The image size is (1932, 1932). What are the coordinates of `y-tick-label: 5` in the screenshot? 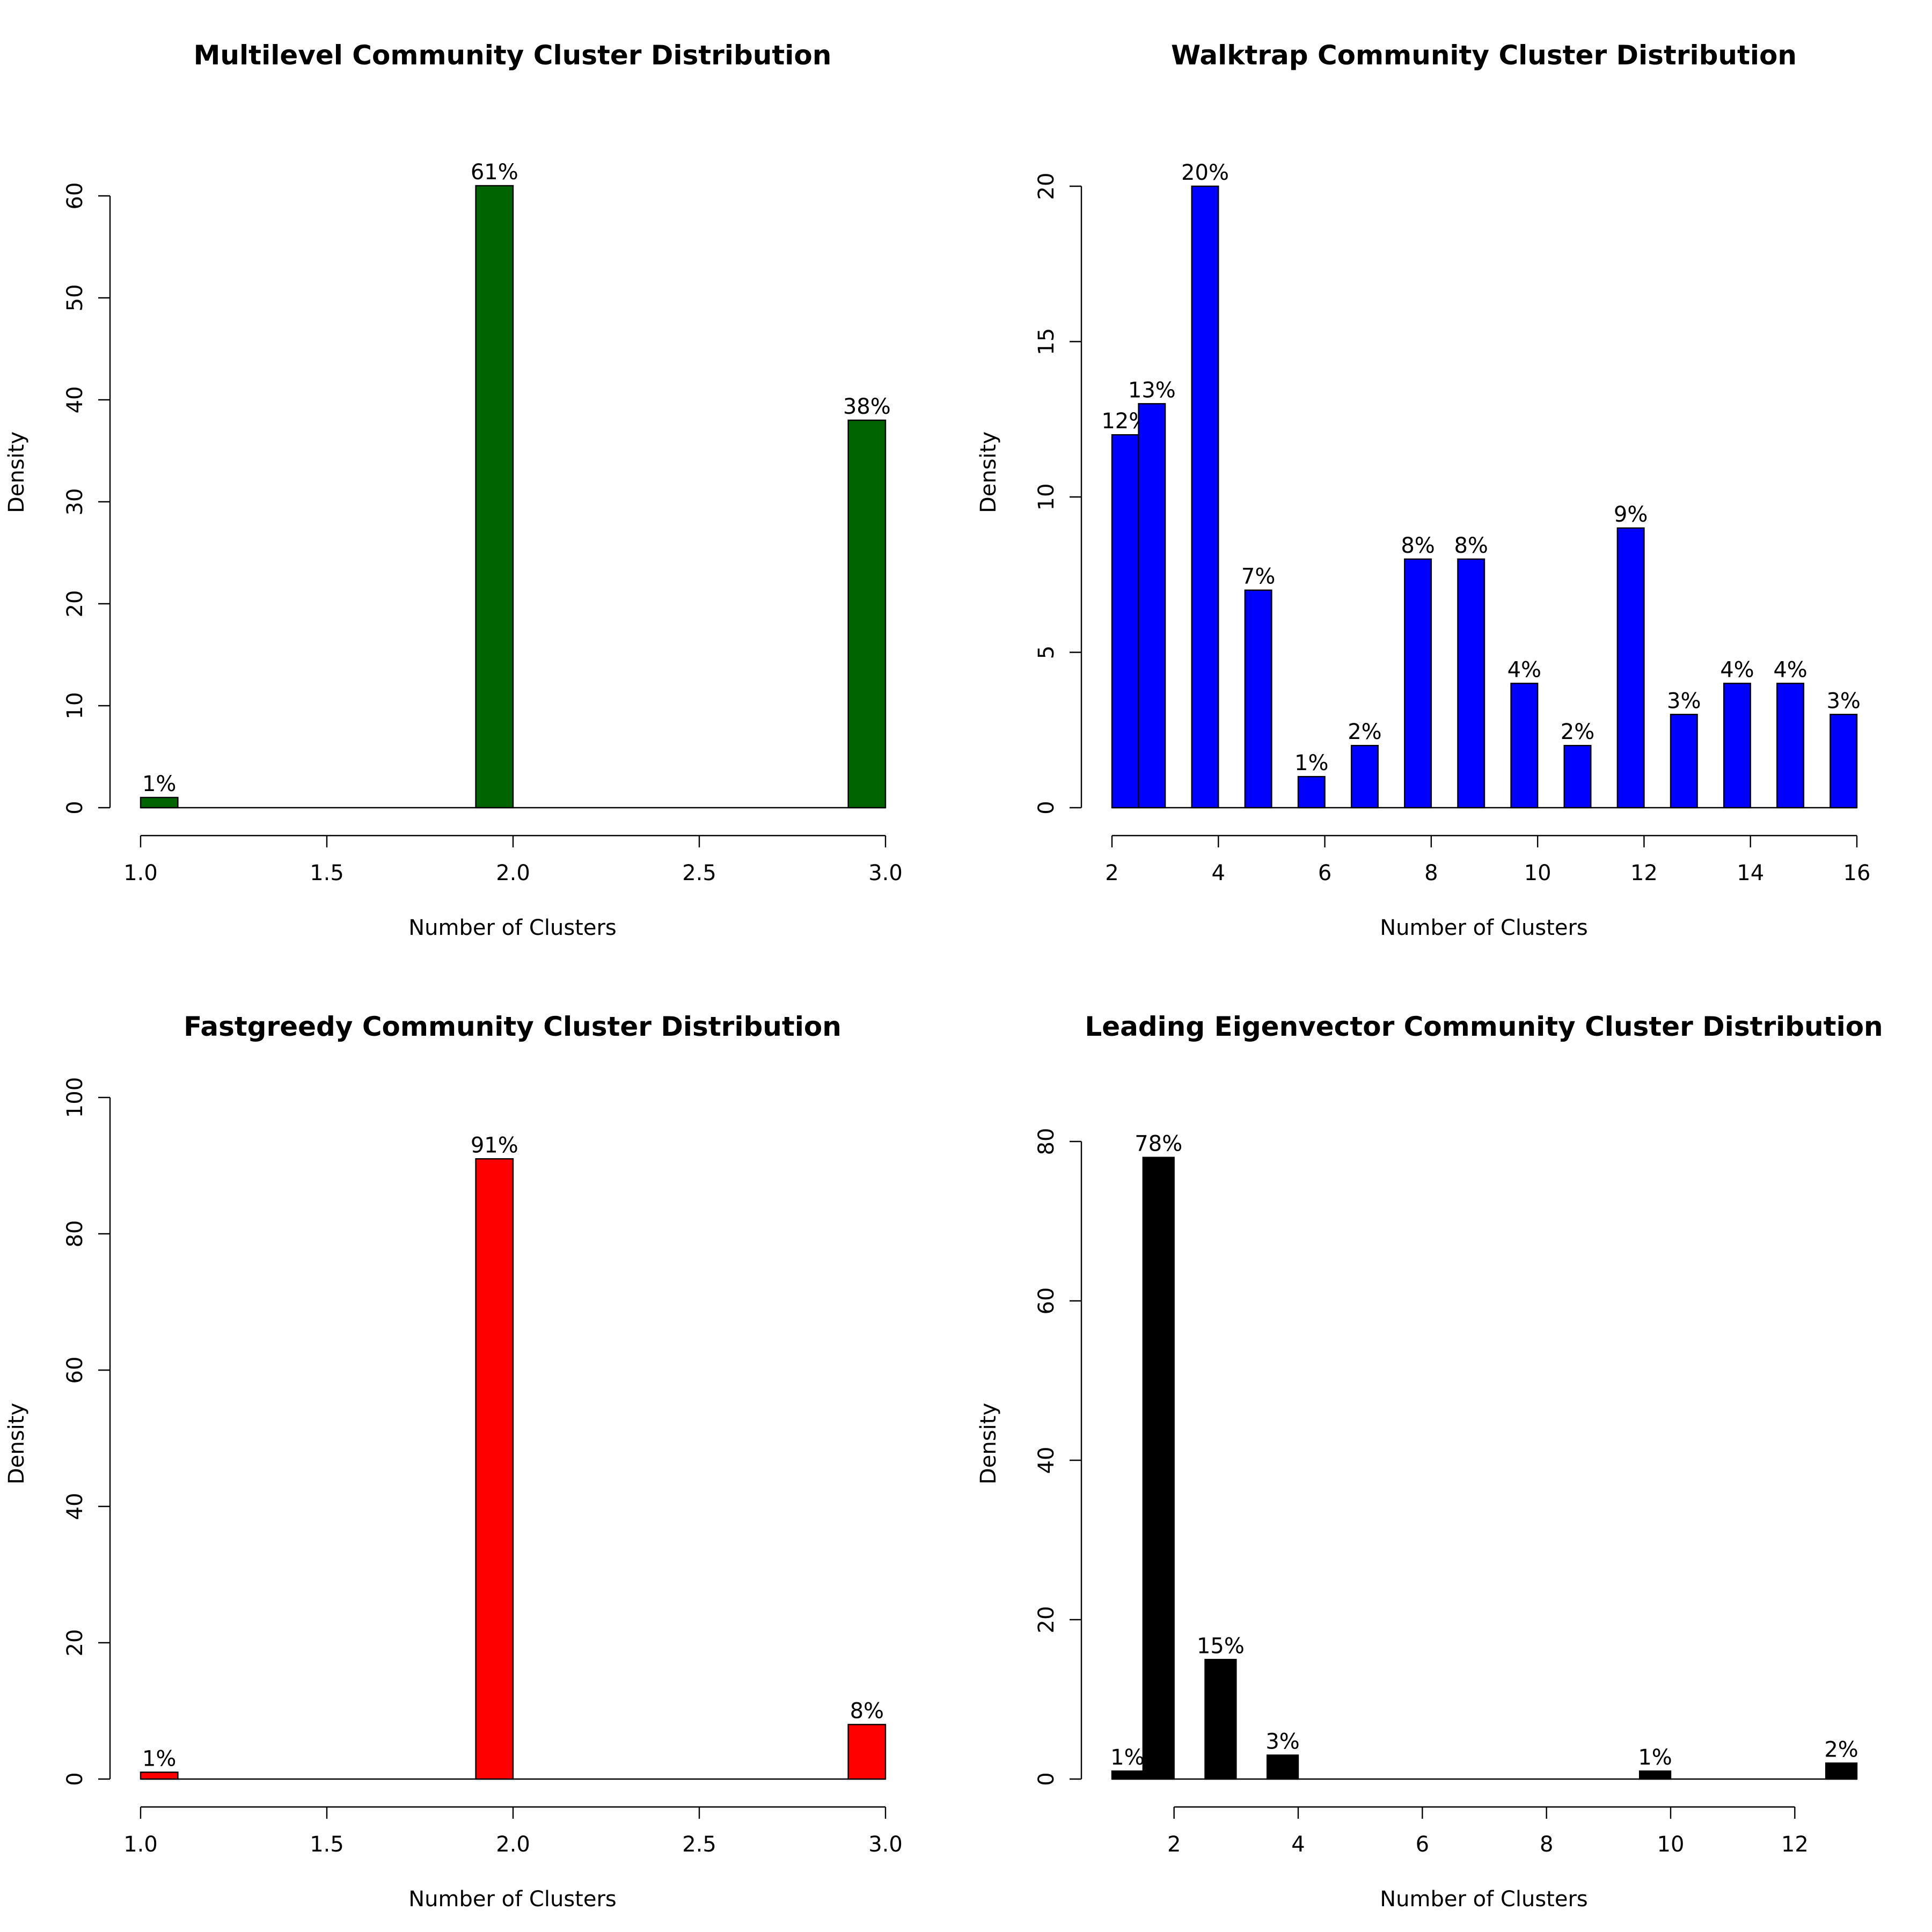 It's located at (1046, 652).